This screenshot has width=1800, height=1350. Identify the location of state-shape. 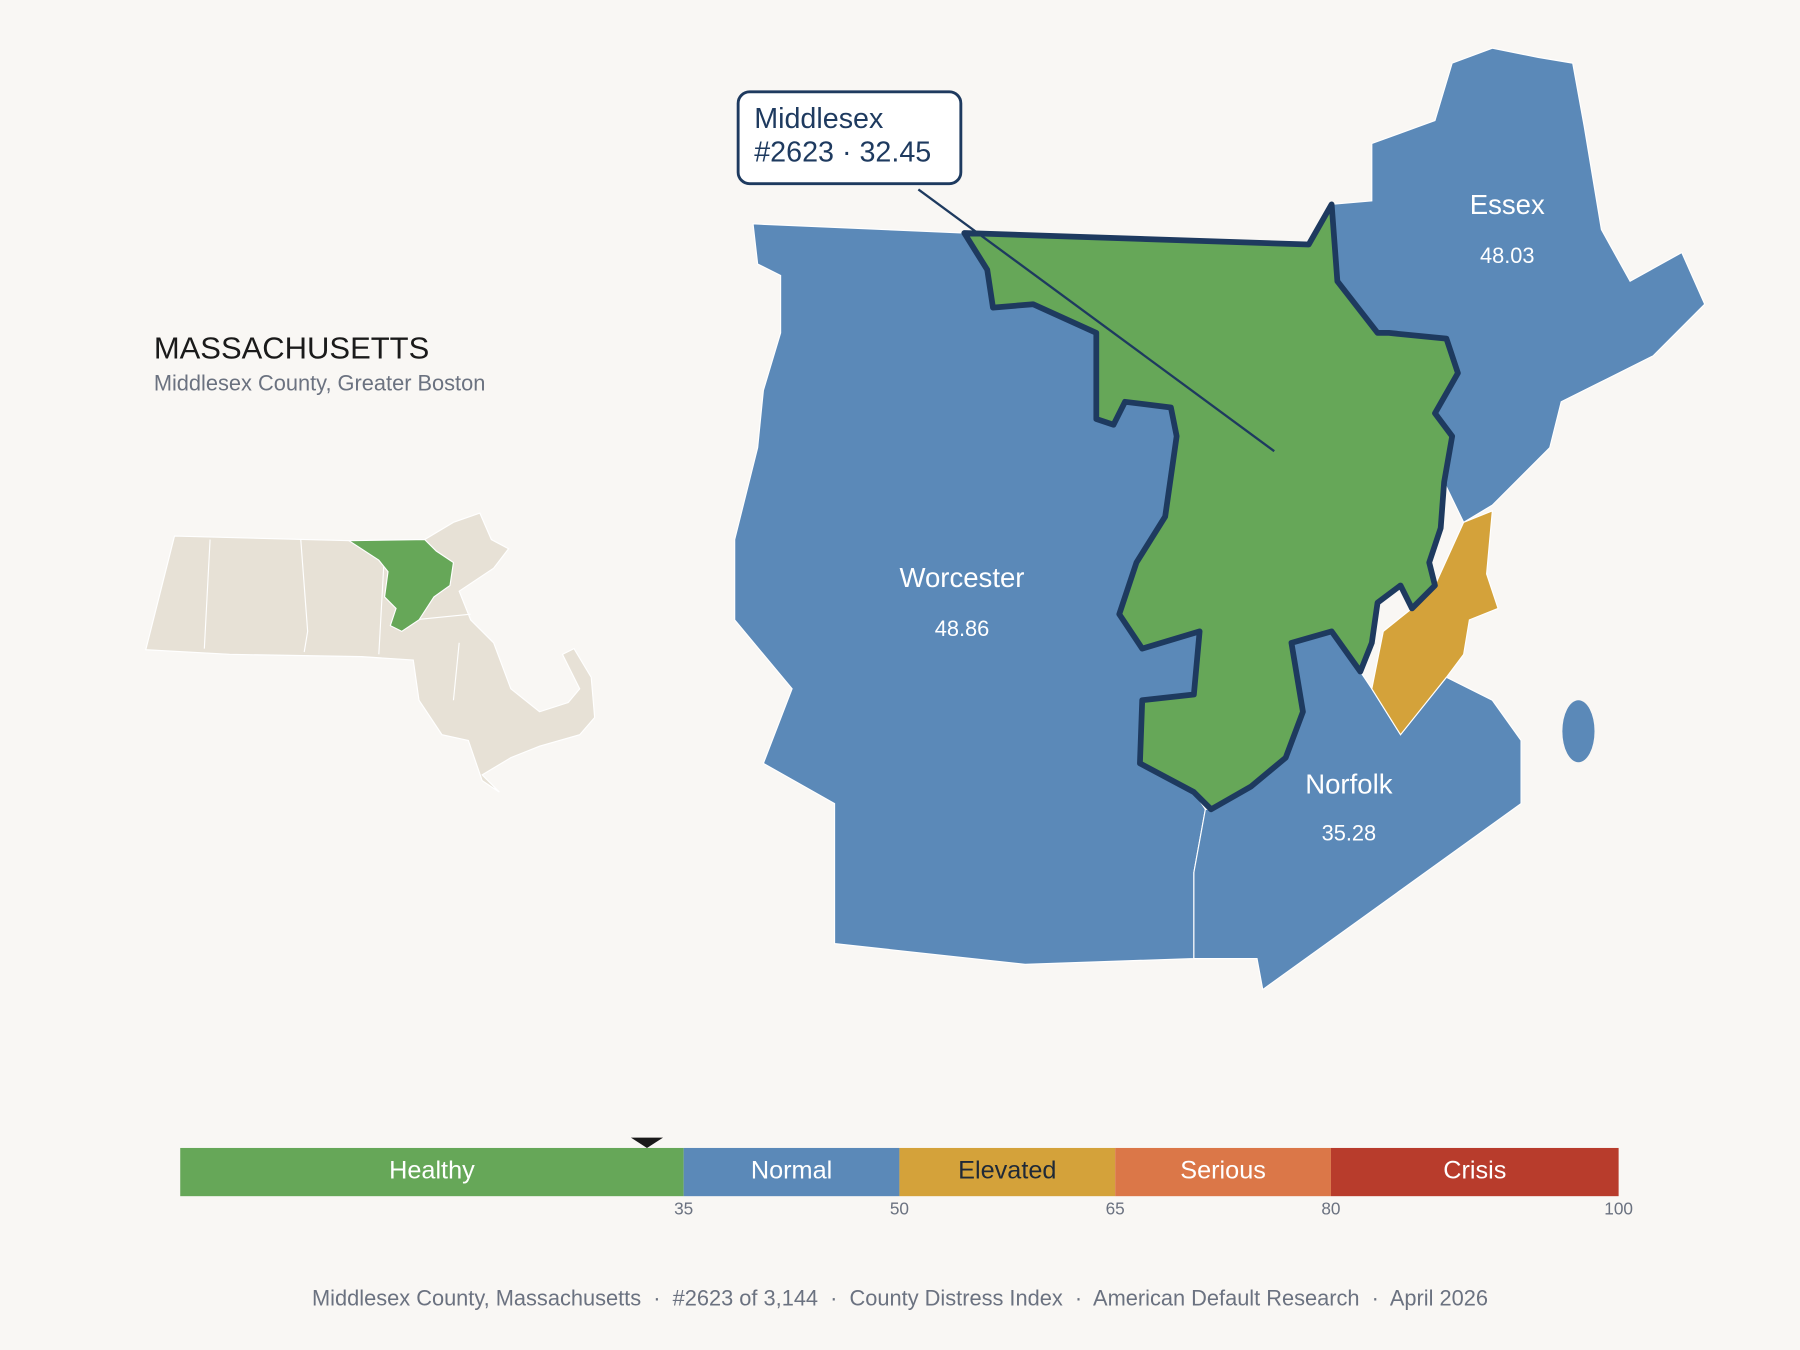
(370, 652).